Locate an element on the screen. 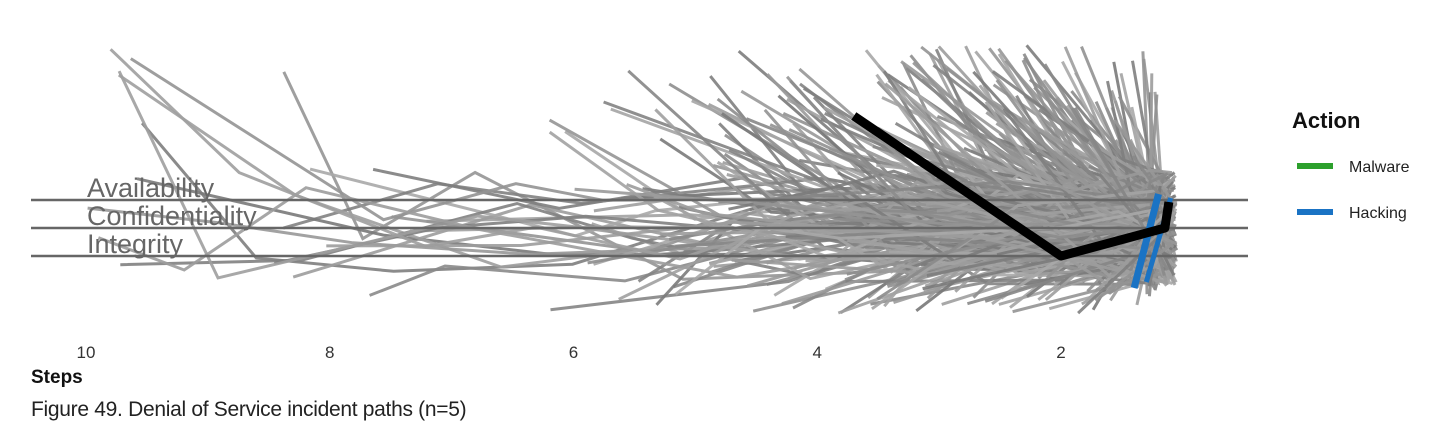 Image resolution: width=1440 pixels, height=436 pixels. x-axis-label: Steps is located at coordinates (57, 377).